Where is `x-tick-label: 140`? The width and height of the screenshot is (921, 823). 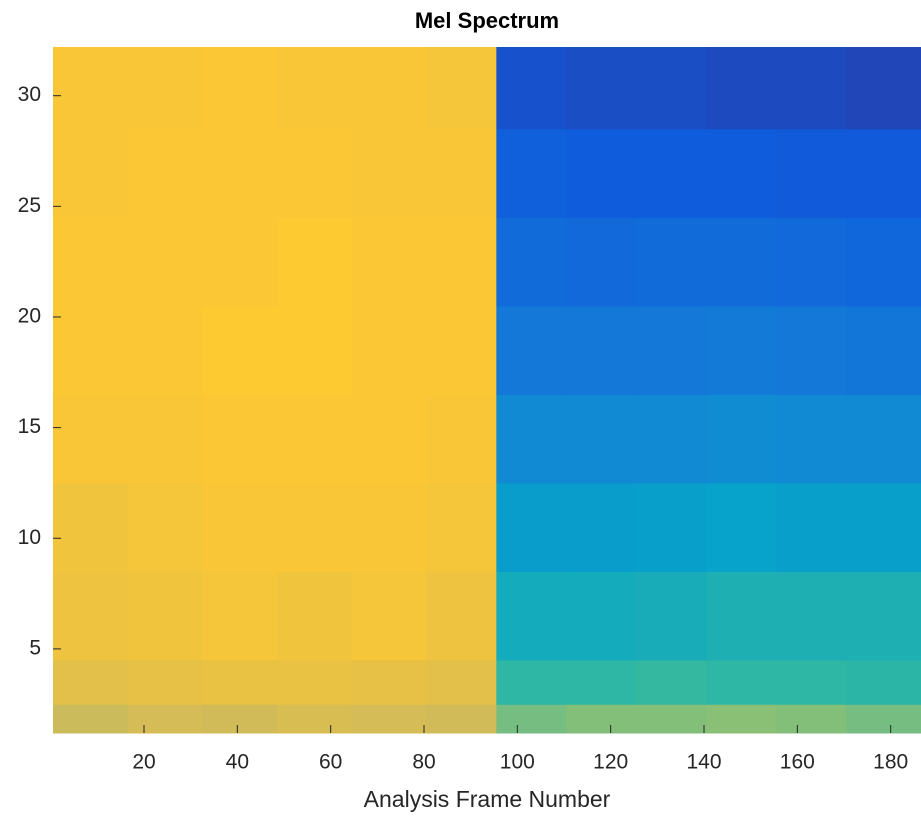
x-tick-label: 140 is located at coordinates (703, 762).